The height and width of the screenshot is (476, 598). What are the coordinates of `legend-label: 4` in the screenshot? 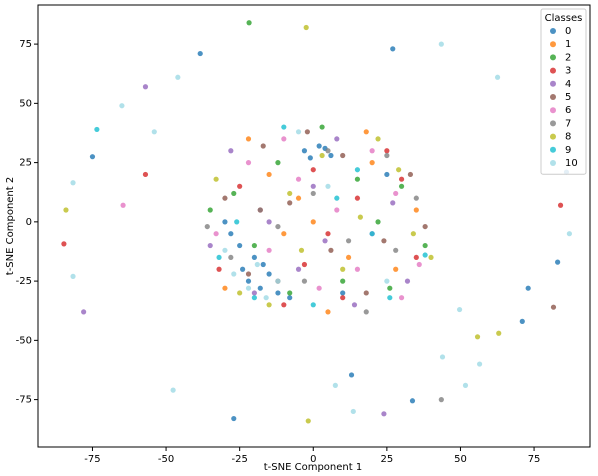 It's located at (568, 84).